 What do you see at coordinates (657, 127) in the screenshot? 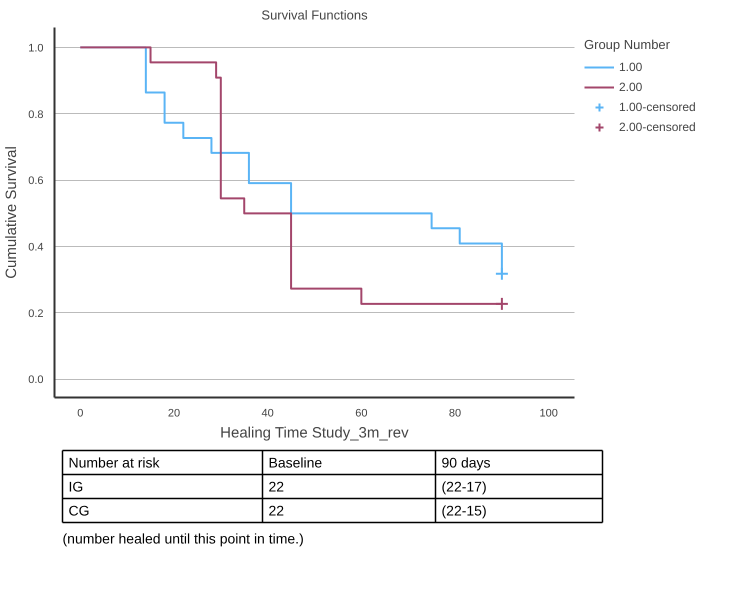
I see `legend-label: 2.00-censored` at bounding box center [657, 127].